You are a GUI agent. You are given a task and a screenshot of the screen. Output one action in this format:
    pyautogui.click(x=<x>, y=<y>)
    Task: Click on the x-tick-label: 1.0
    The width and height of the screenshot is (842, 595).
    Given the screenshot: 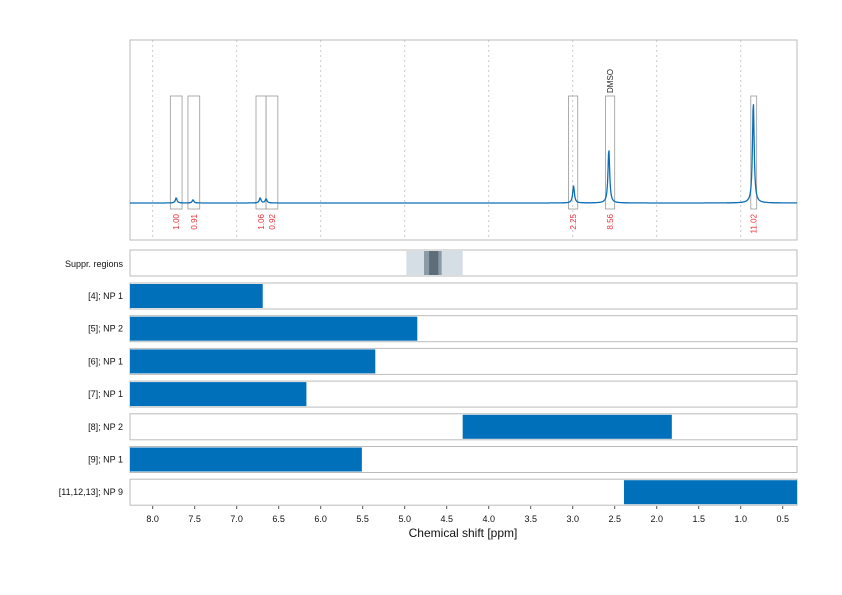 What is the action you would take?
    pyautogui.click(x=740, y=519)
    